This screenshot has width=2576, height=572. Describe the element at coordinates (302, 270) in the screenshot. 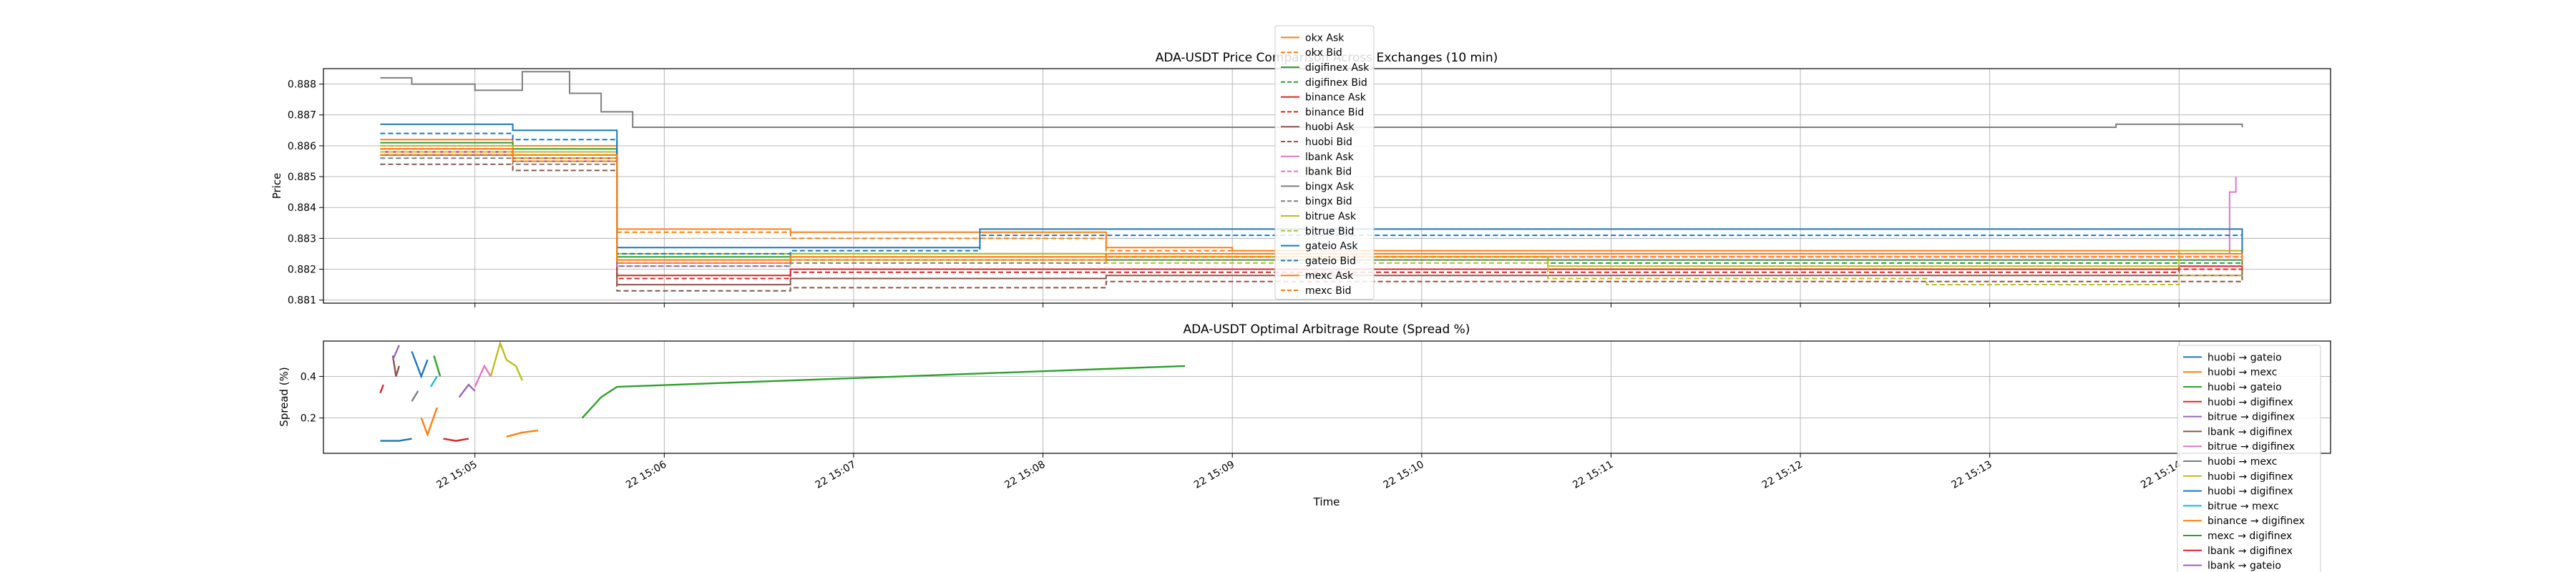

I see `price-y-tick-label: 0.882` at that location.